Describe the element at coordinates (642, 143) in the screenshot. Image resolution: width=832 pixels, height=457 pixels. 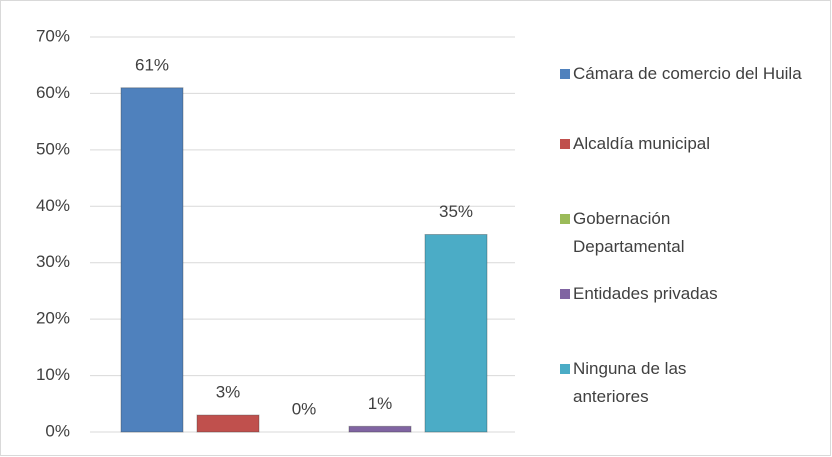
I see `legend-label: Alcaldía municipal` at that location.